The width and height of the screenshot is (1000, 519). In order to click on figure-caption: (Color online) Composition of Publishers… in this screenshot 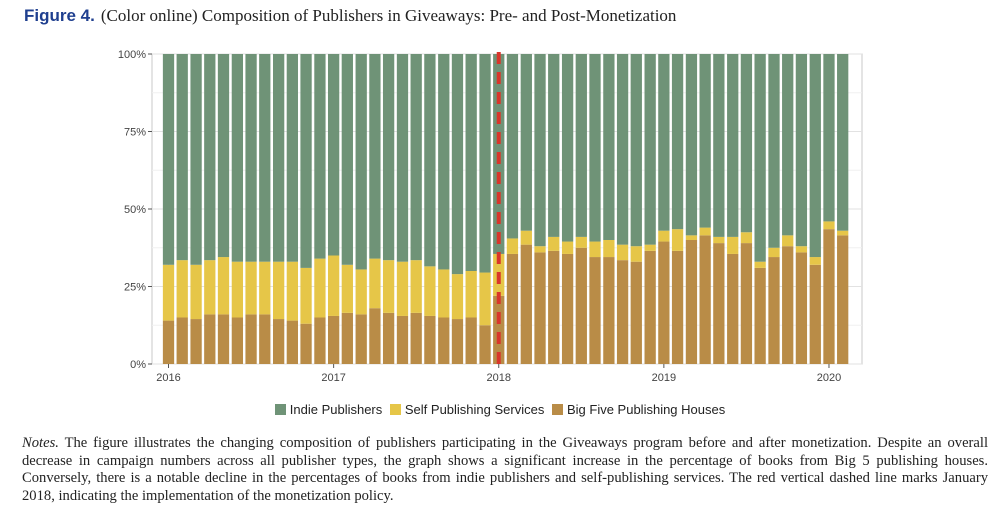, I will do `click(388, 15)`.